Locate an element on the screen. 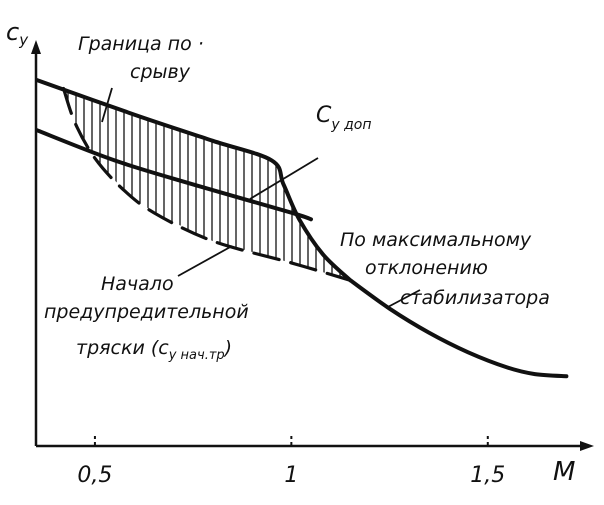 This screenshot has width=604, height=505. x-tick-label-0: 0,5 is located at coordinates (94, 475).